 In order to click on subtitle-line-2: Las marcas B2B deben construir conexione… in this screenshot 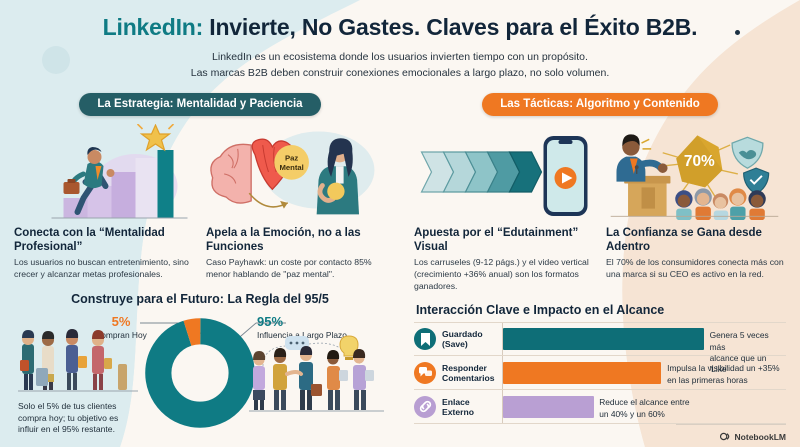, I will do `click(400, 73)`.